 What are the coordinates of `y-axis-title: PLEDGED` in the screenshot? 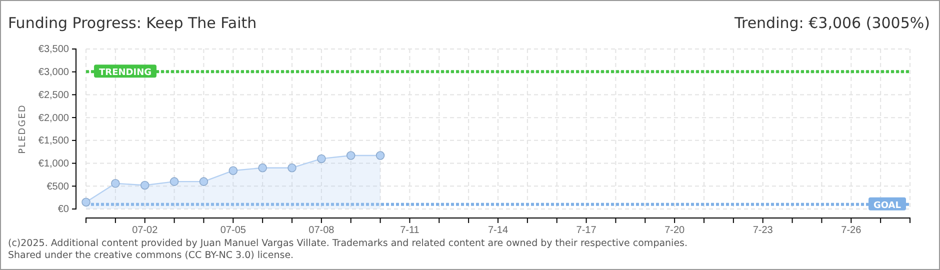 It's located at (23, 129).